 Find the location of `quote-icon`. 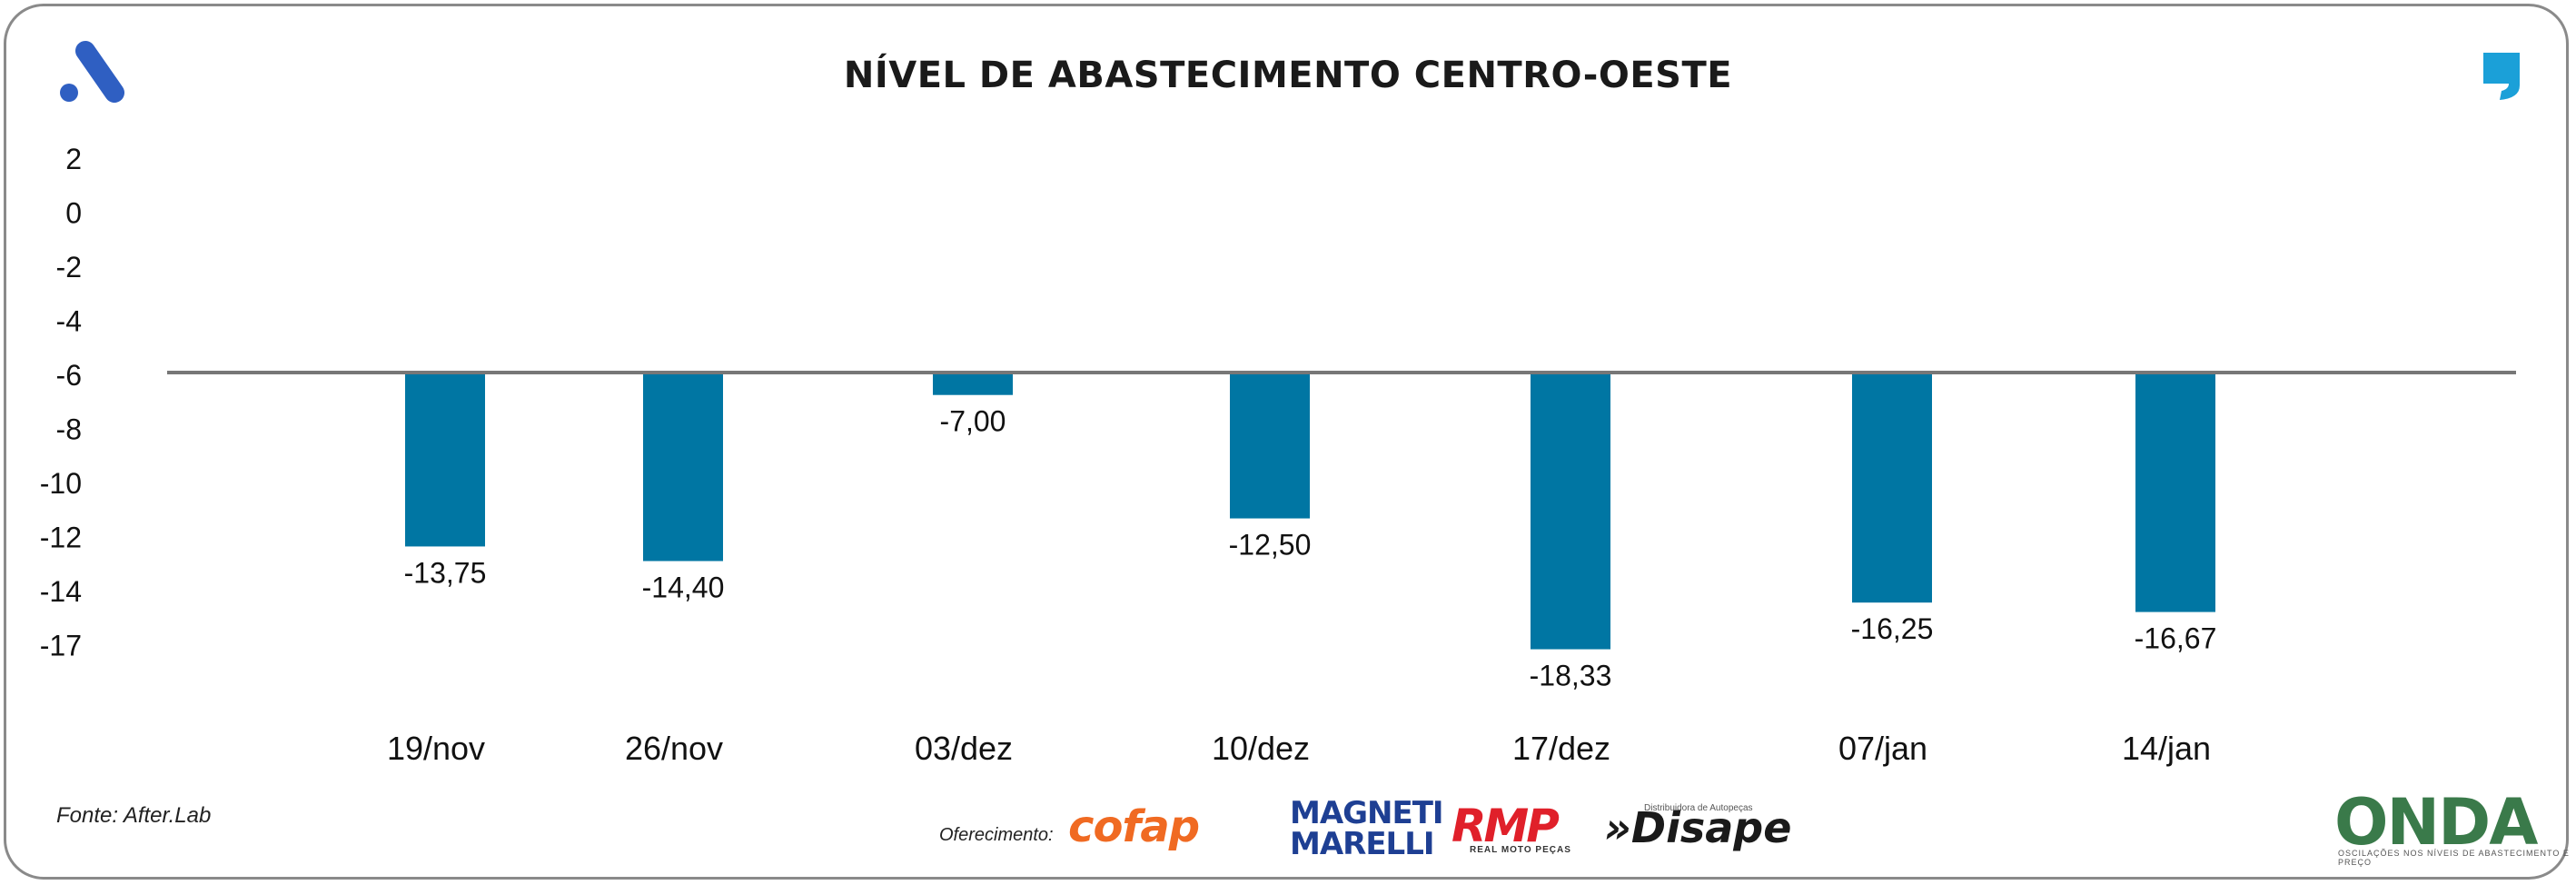

quote-icon is located at coordinates (2501, 76).